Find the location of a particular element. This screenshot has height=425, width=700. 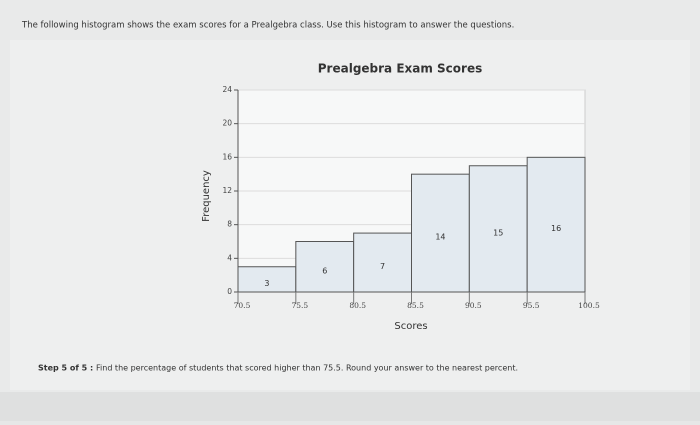

x-tick-label: 70.5 is located at coordinates (242, 305).